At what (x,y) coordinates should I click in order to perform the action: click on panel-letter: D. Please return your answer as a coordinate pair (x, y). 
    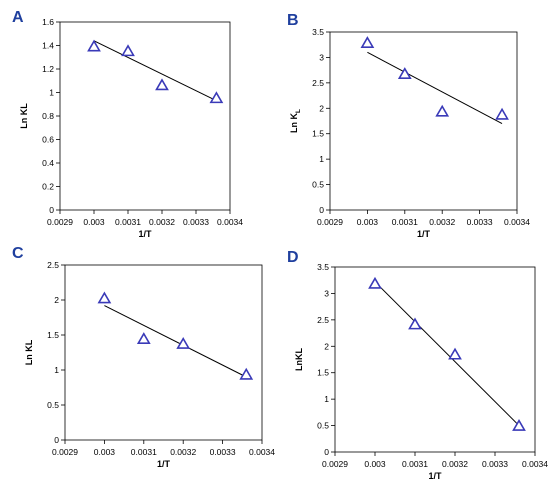
    Looking at the image, I should click on (293, 257).